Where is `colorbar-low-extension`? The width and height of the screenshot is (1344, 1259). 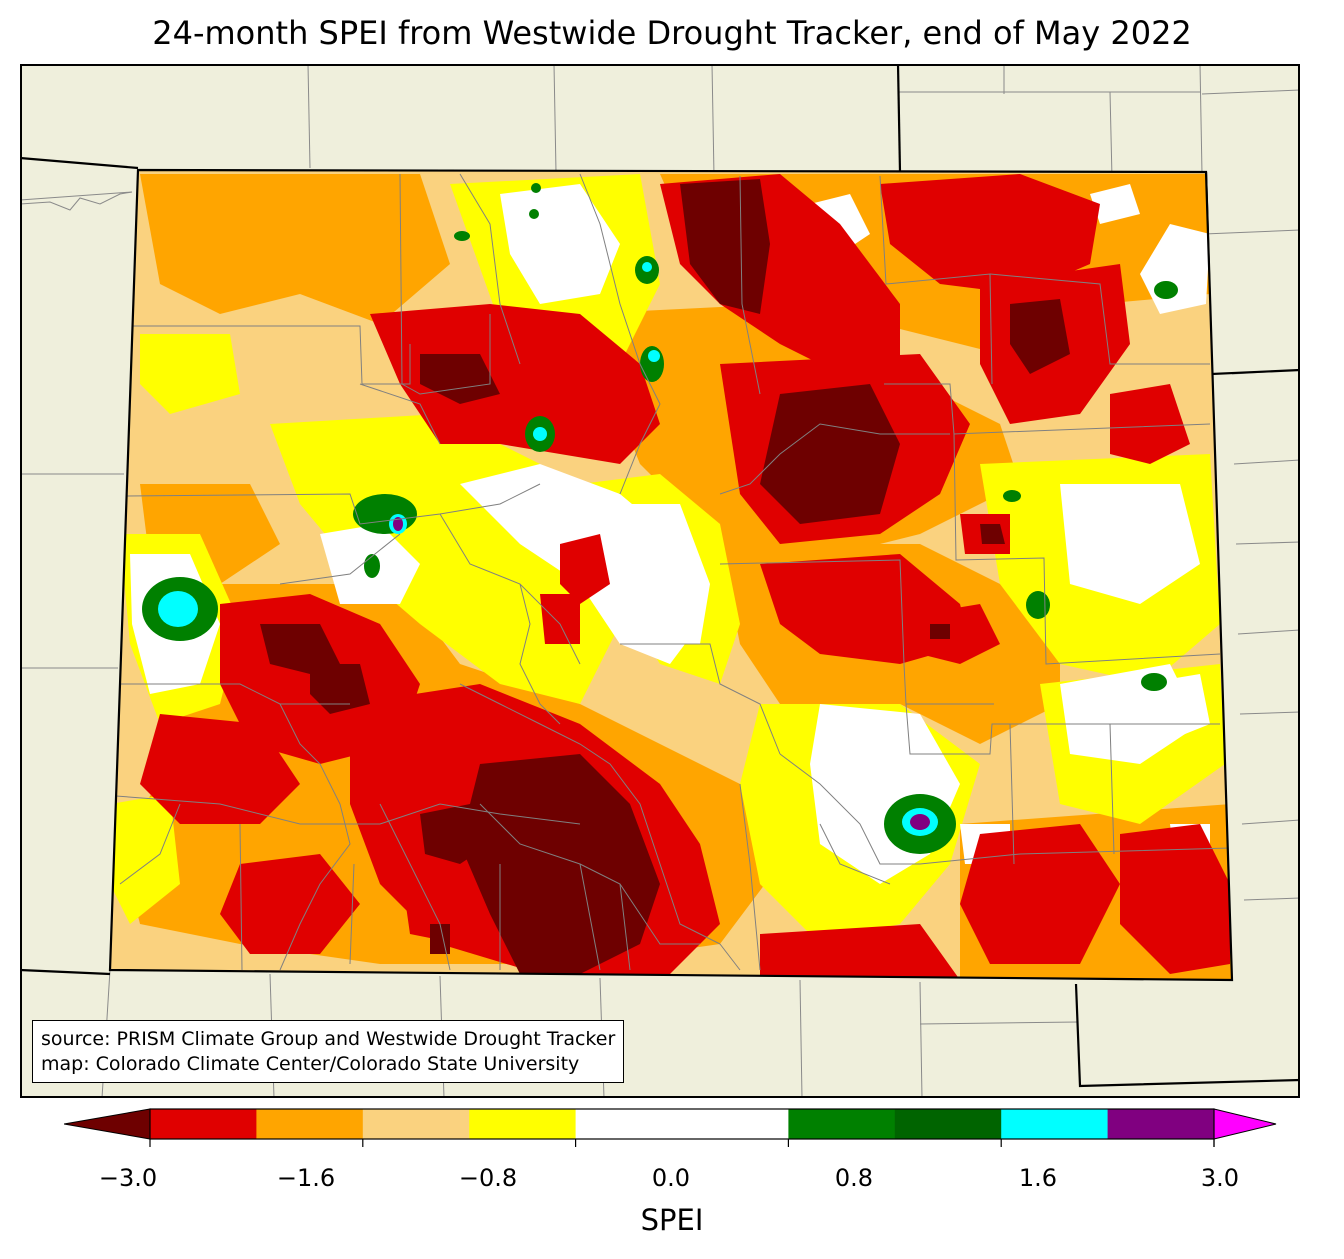
colorbar-low-extension is located at coordinates (107, 1124).